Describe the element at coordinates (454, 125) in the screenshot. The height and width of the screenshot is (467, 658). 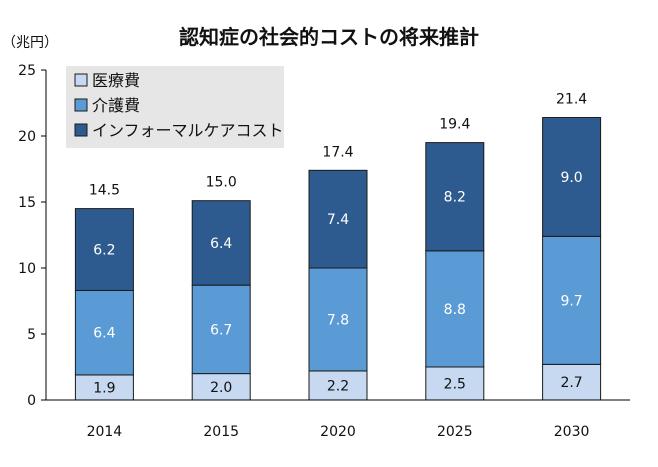
I see `bar-total-label: 19.4` at that location.